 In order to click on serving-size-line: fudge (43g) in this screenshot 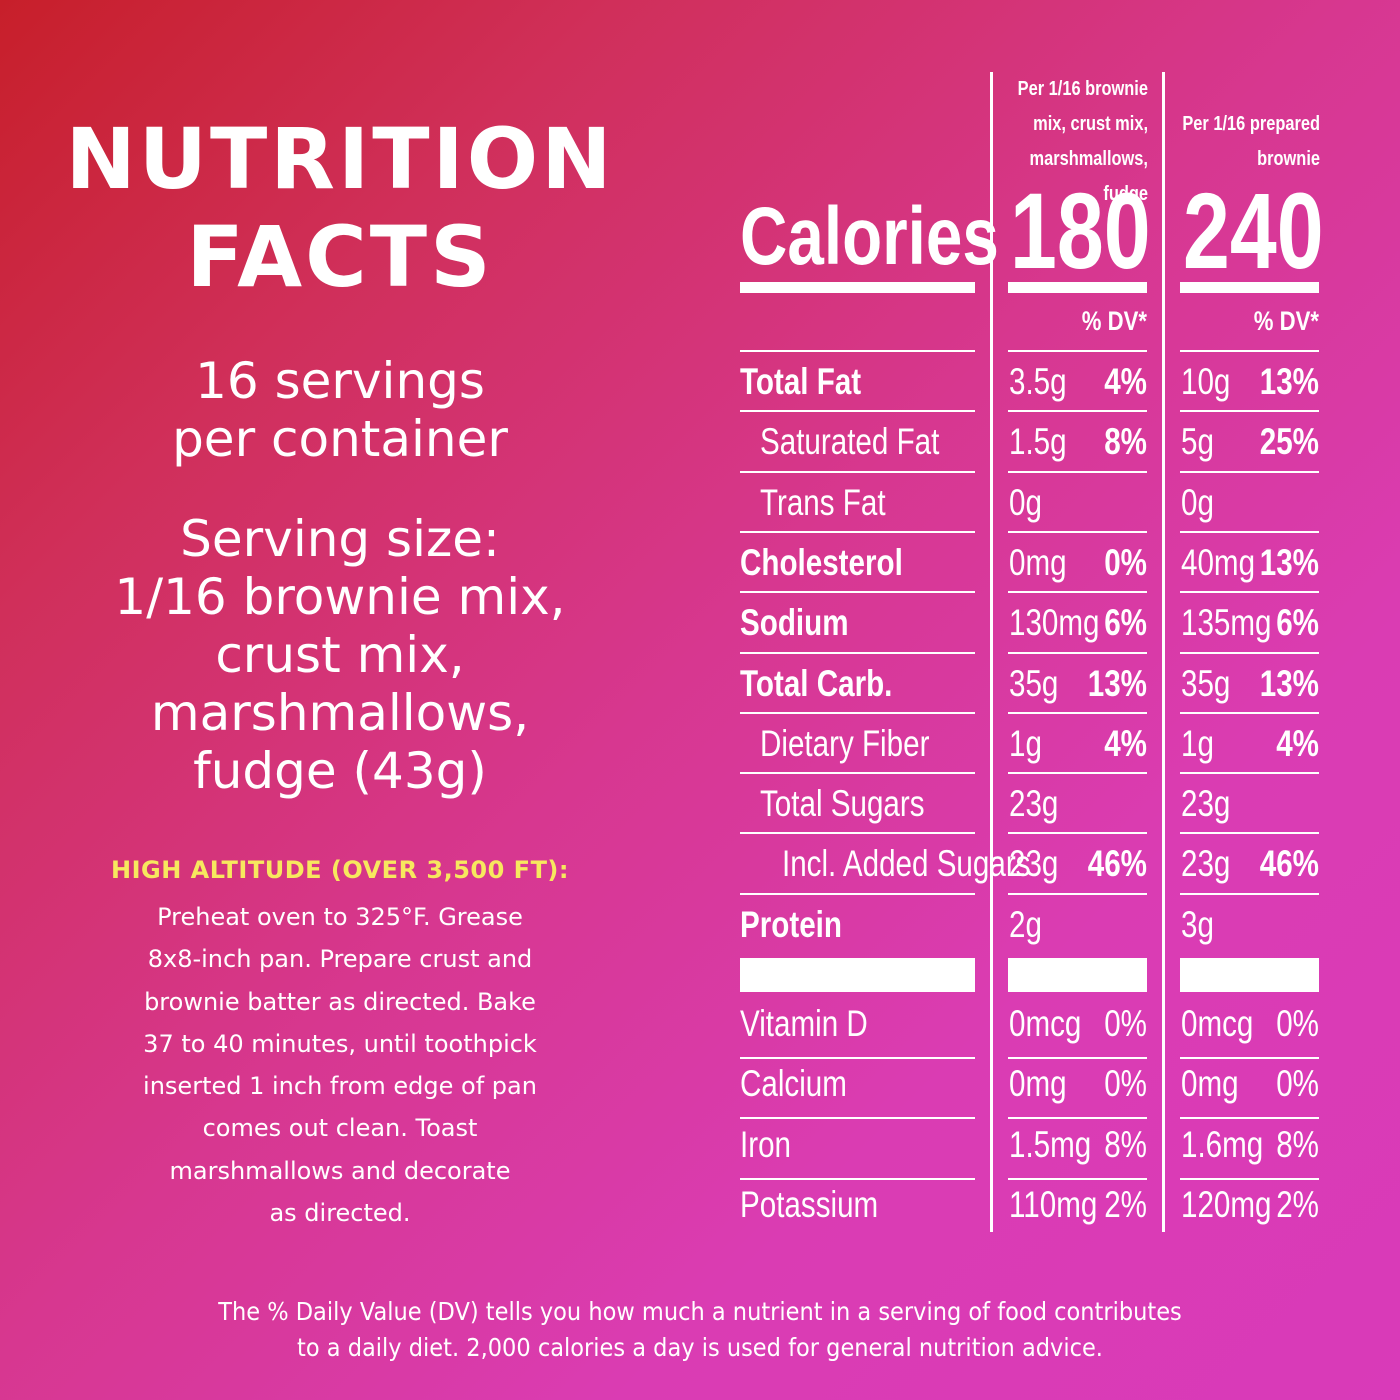, I will do `click(340, 771)`.